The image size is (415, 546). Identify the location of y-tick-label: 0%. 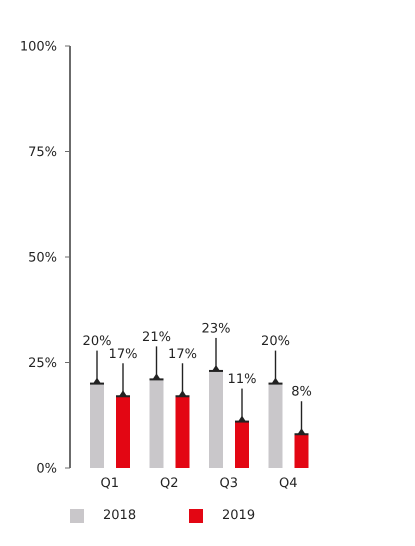
(46, 469).